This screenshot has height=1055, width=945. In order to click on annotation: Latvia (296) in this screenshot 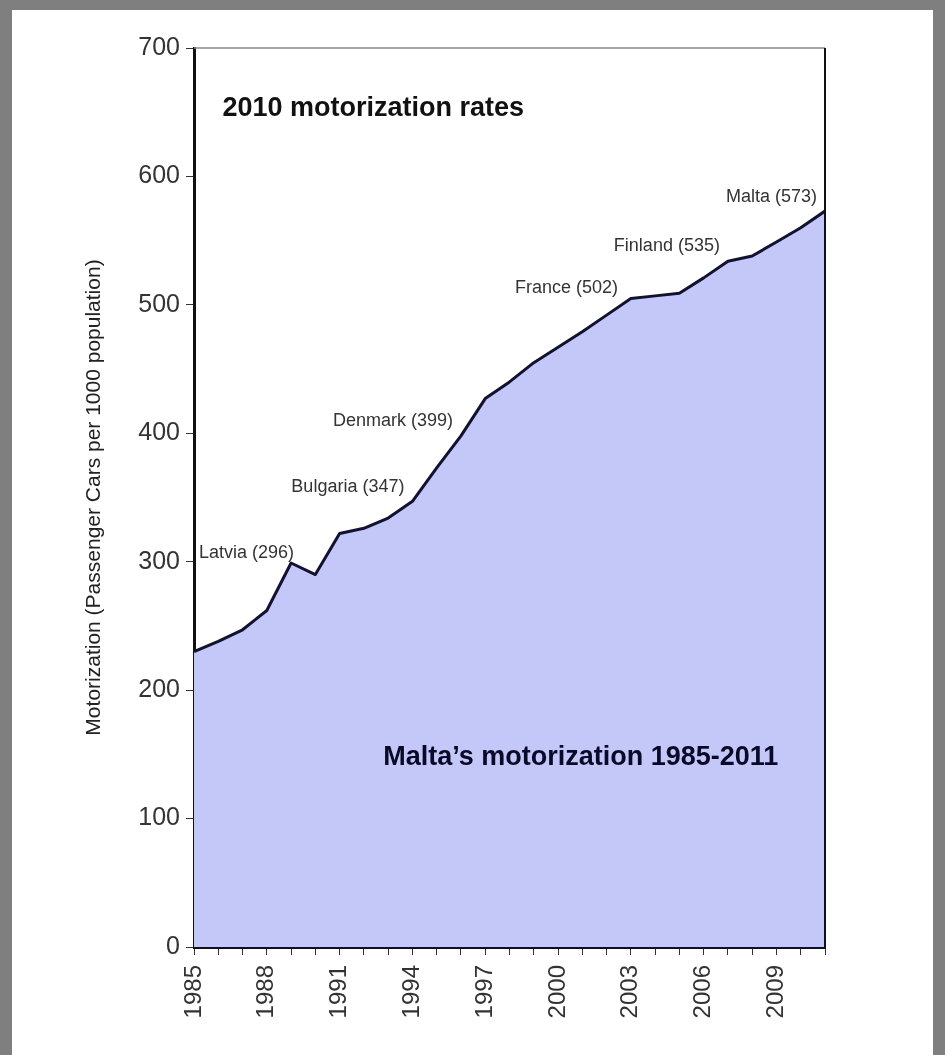, I will do `click(247, 551)`.